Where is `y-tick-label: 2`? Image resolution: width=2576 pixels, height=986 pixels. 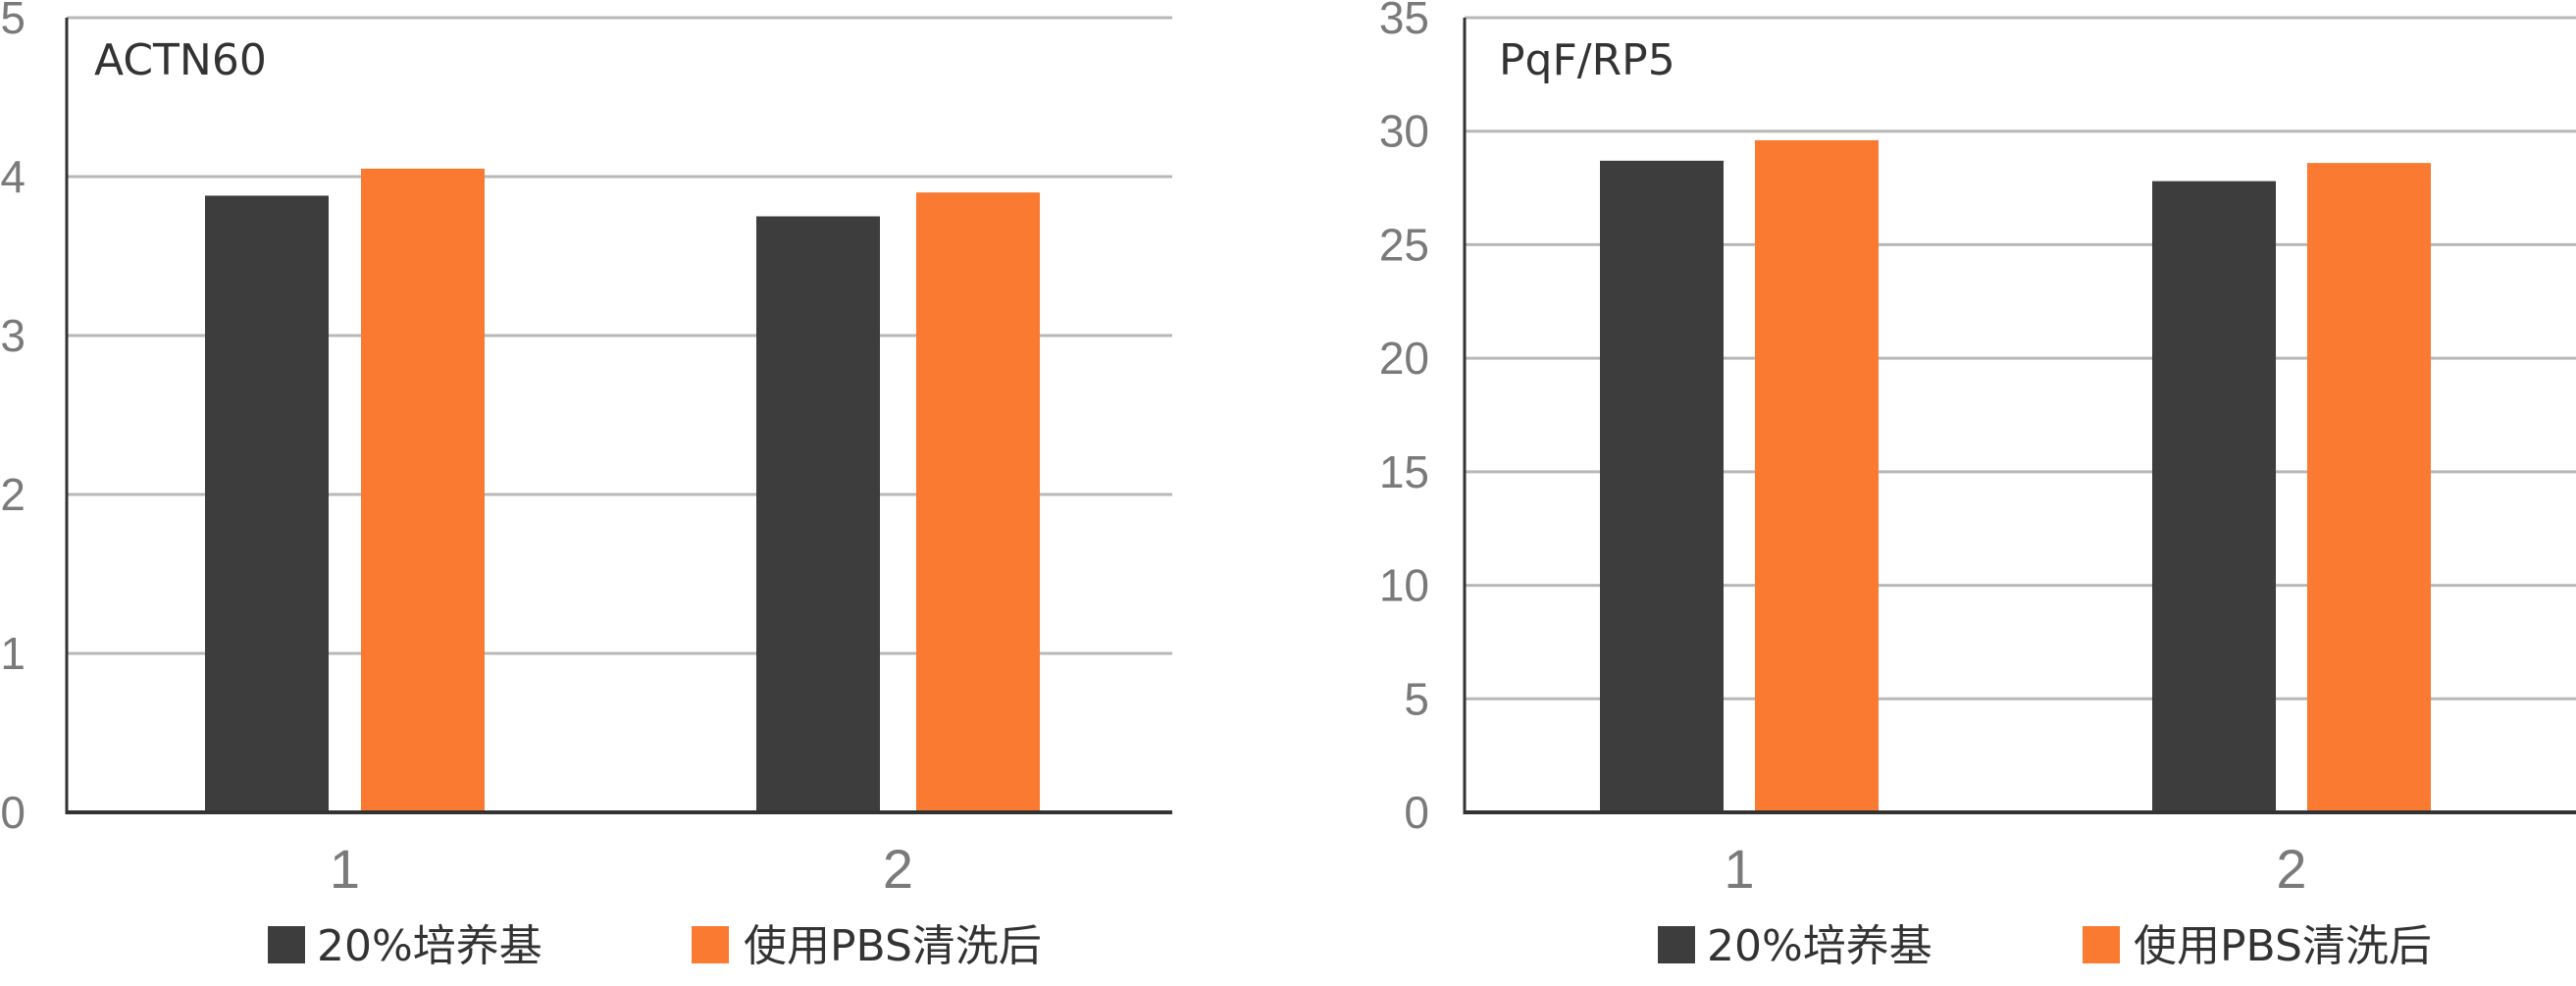
y-tick-label: 2 is located at coordinates (13, 494).